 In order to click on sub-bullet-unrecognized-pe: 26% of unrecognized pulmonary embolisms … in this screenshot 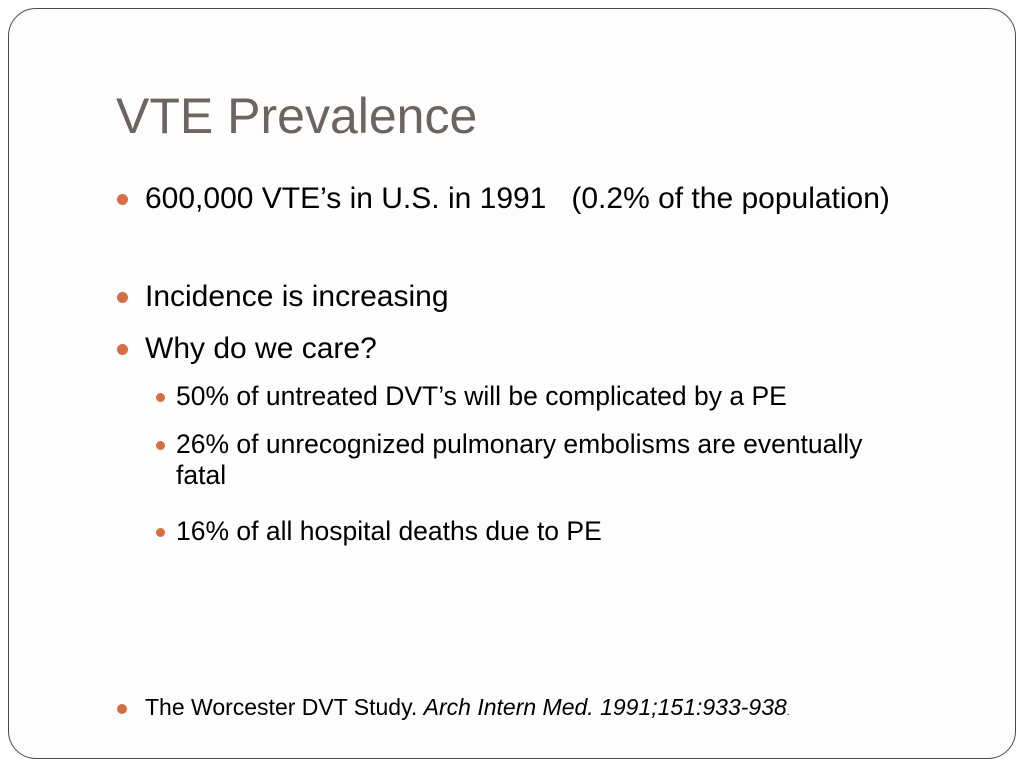, I will do `click(536, 460)`.